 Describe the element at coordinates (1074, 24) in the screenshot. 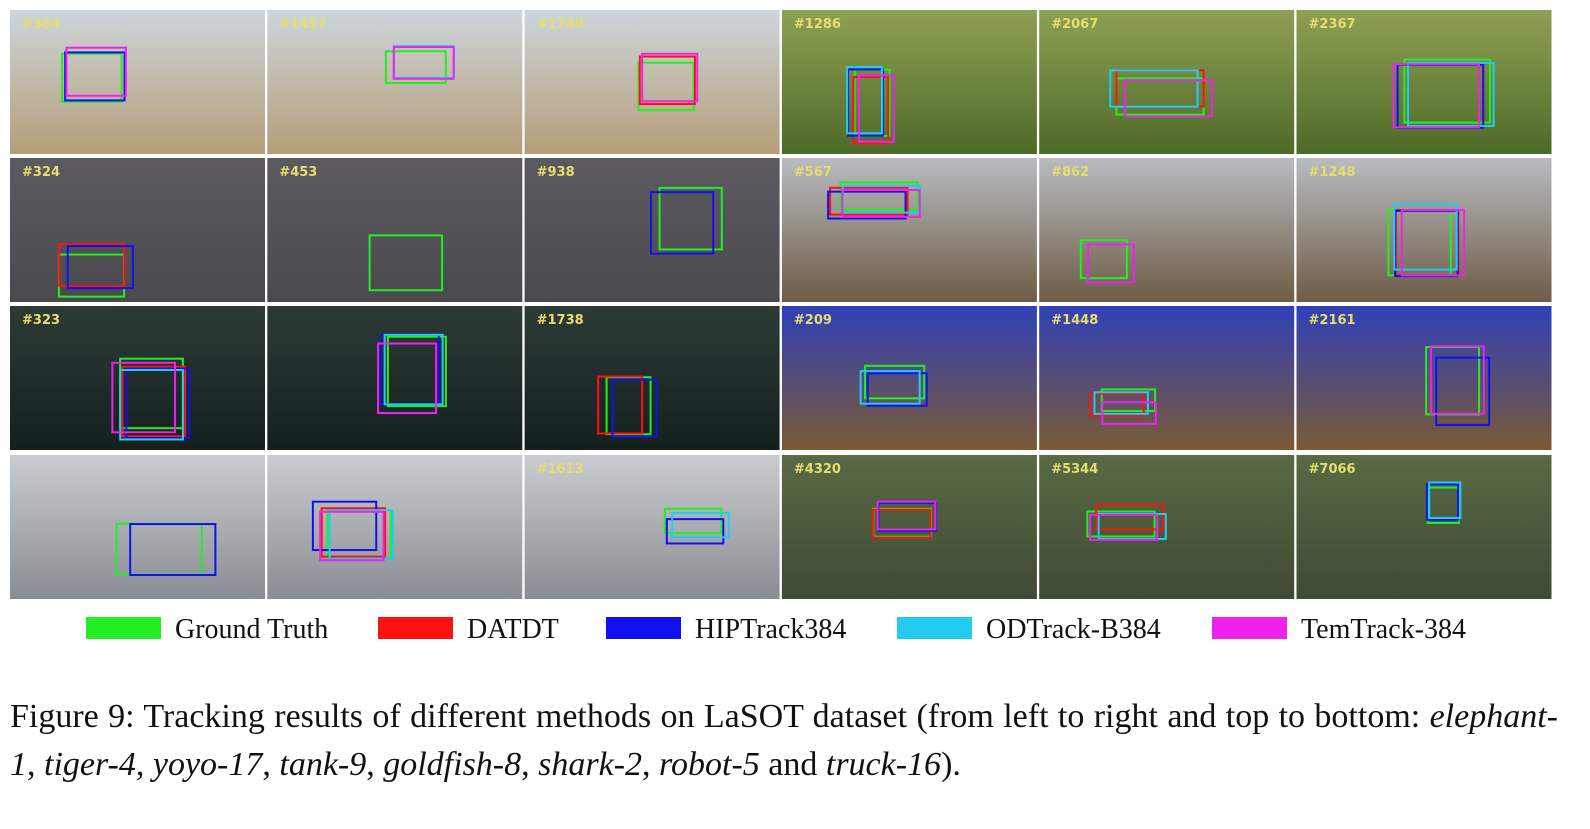

I see `frame-number: #2067` at that location.